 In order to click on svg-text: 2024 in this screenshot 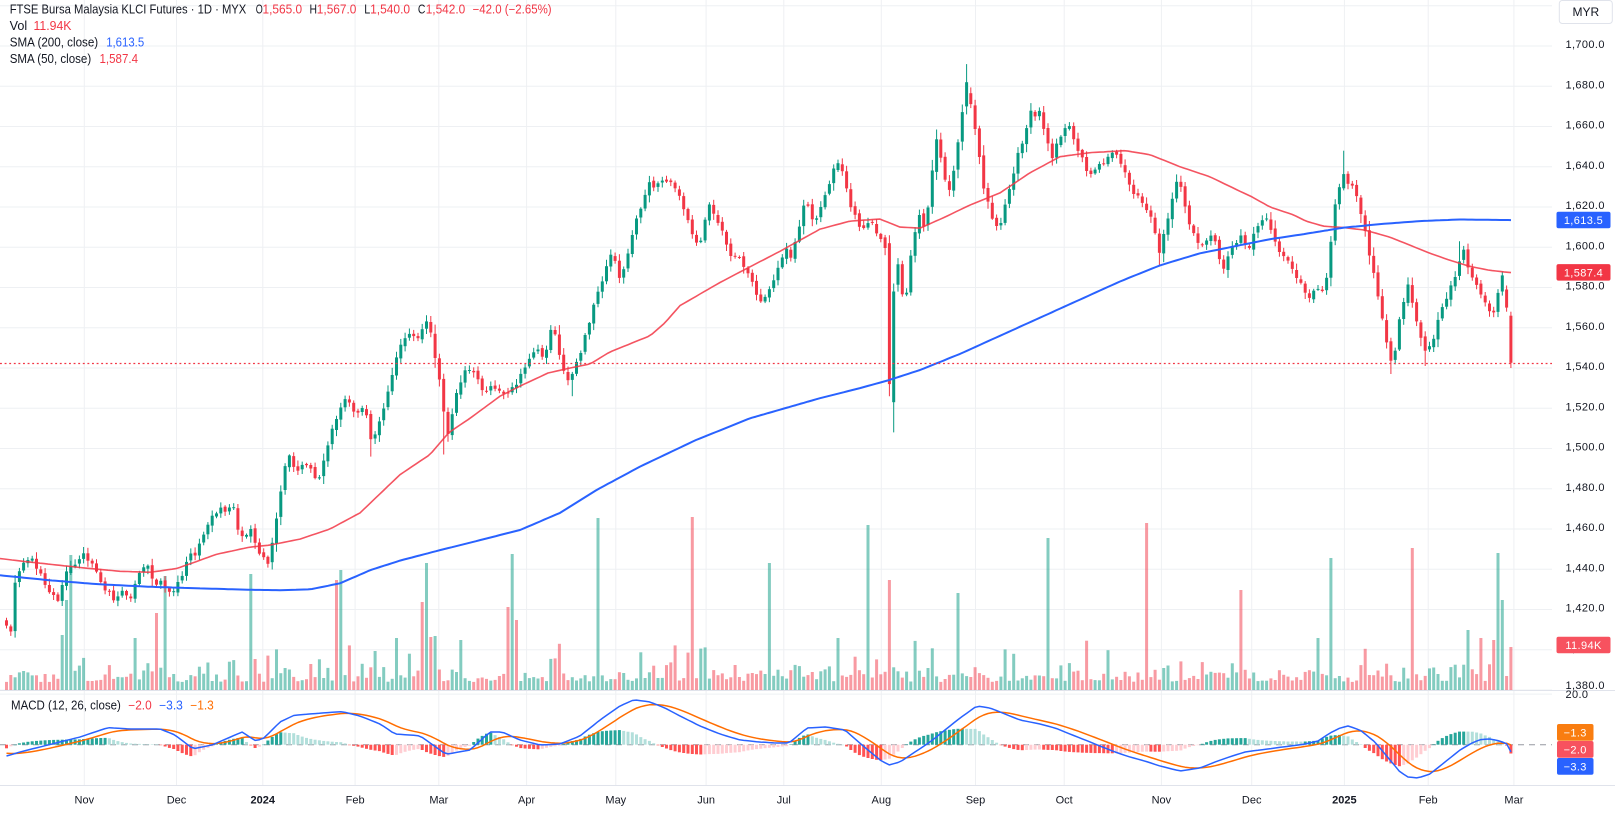, I will do `click(263, 801)`.